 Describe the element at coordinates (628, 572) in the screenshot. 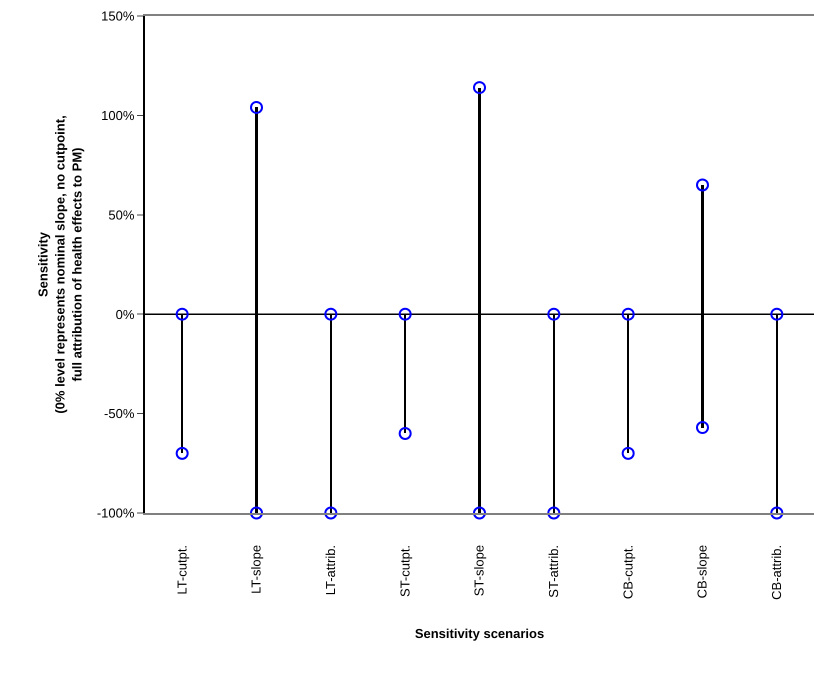

I see `x-tick-label: CB-cutpt.` at that location.